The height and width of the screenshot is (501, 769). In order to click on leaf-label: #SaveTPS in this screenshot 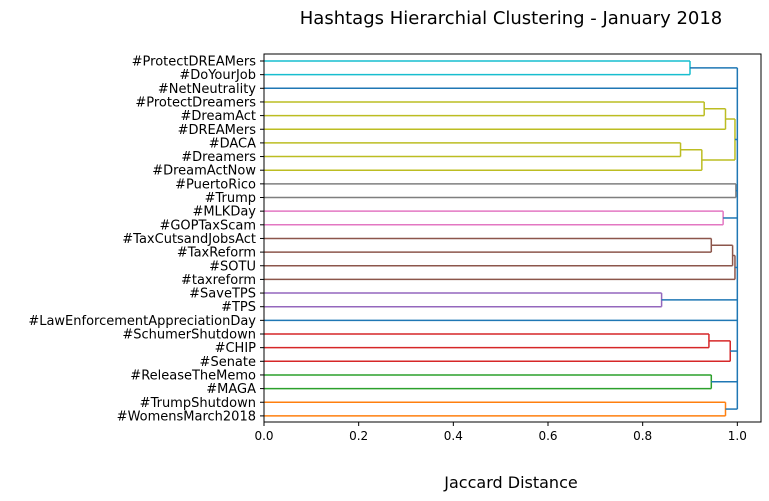, I will do `click(222, 294)`.